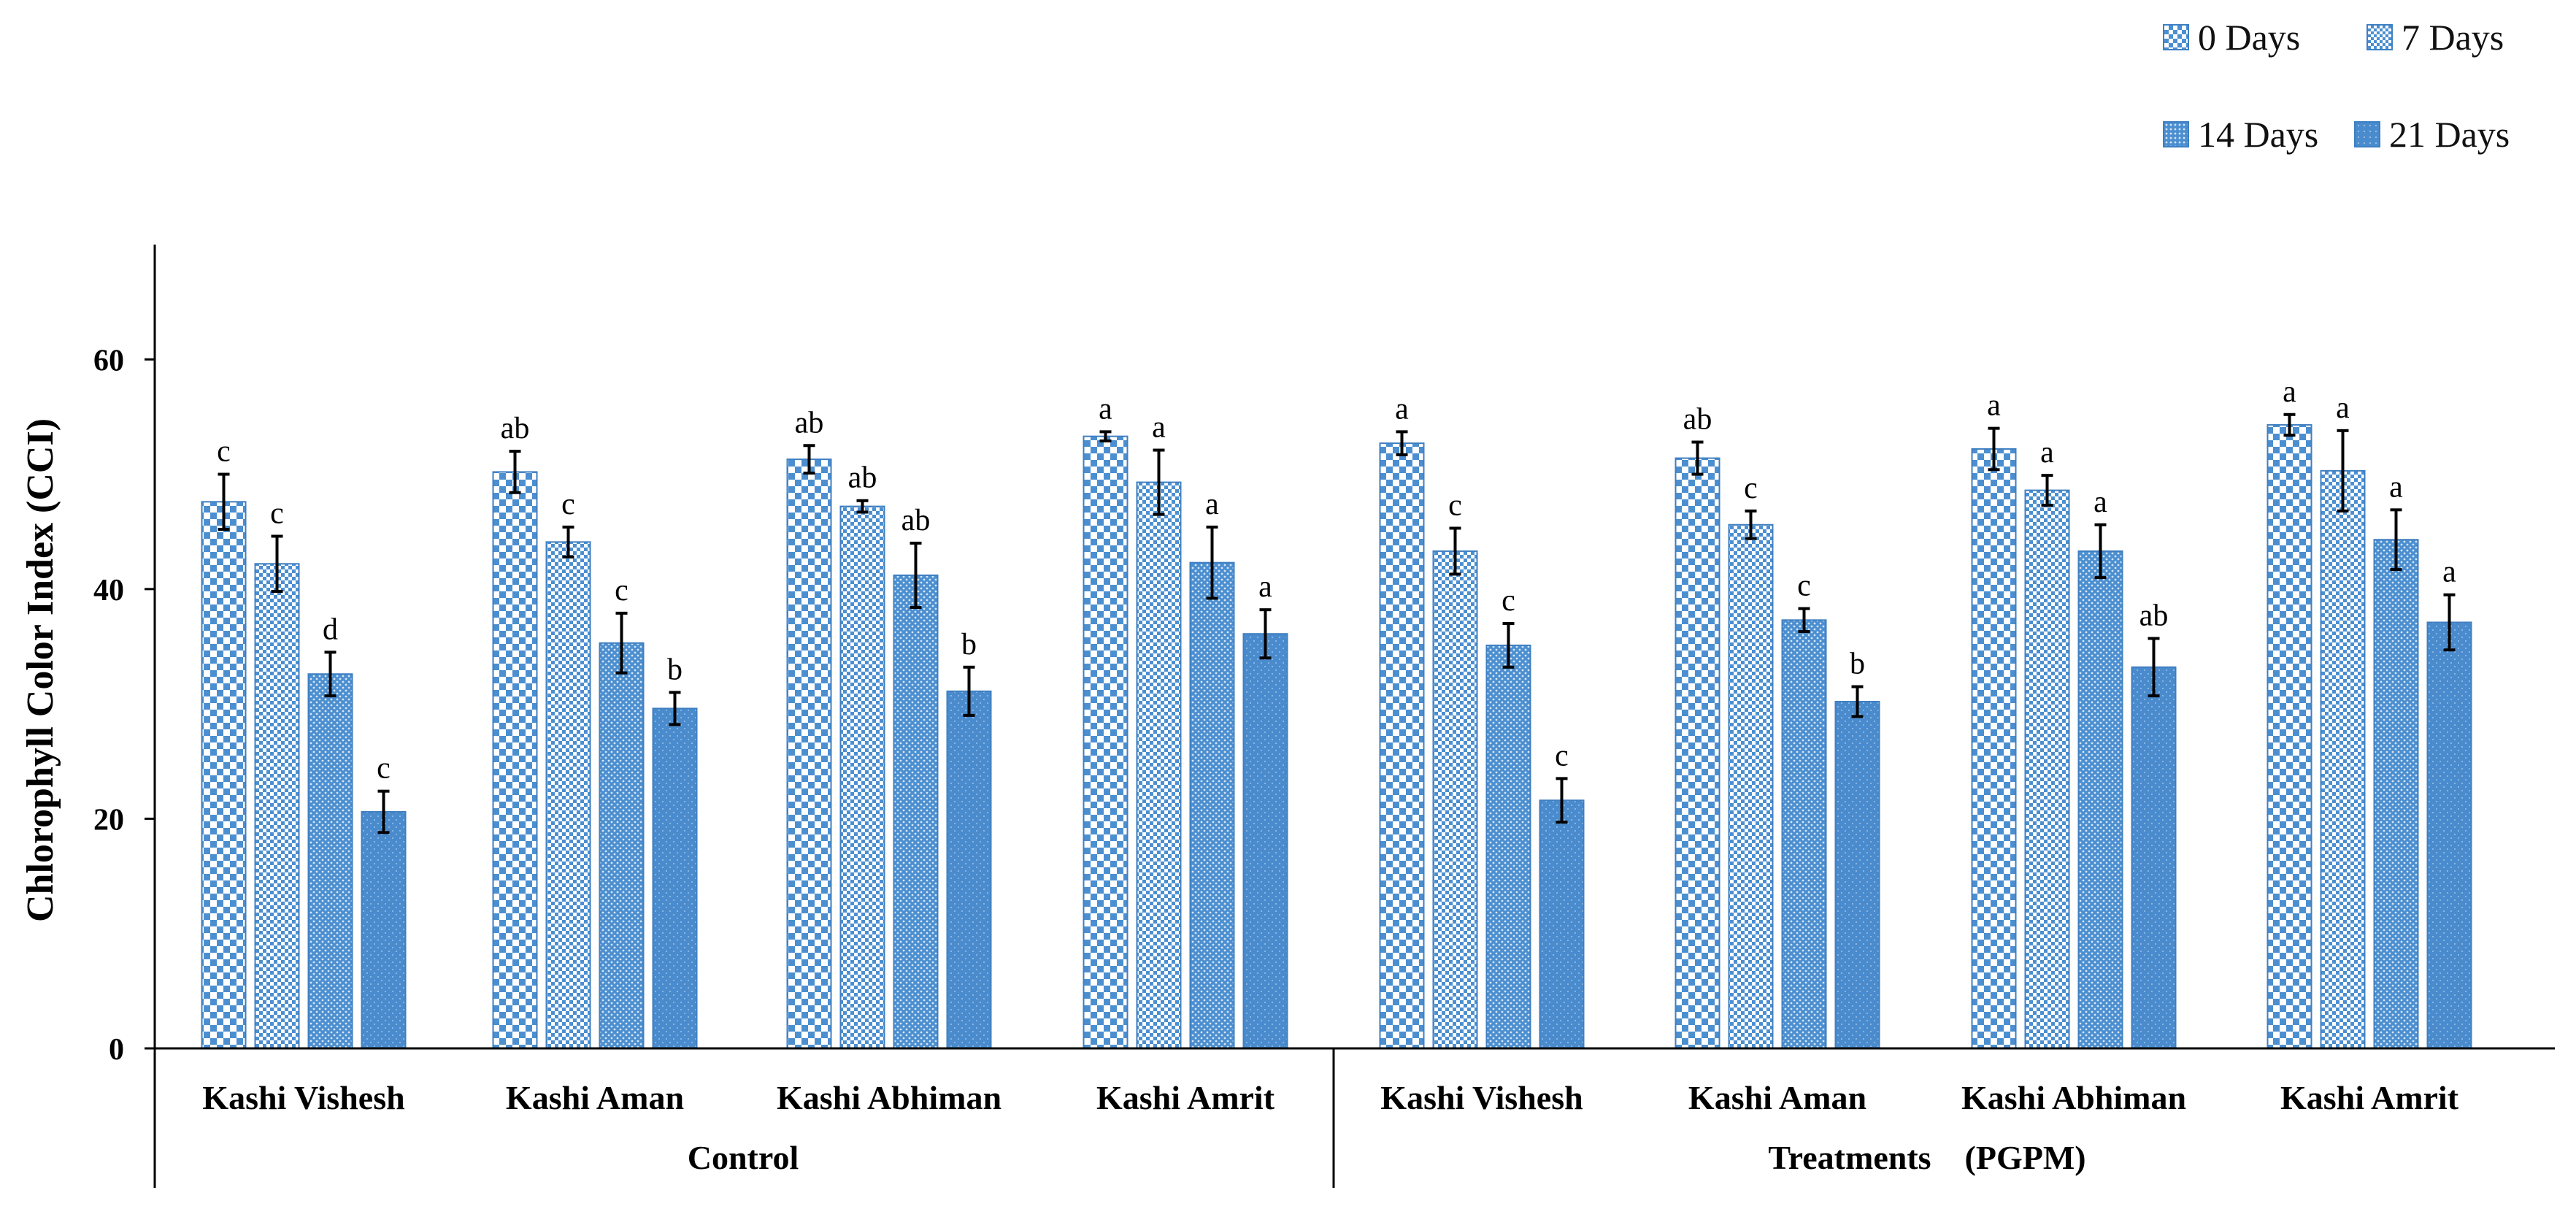 This screenshot has height=1209, width=2576. Describe the element at coordinates (675, 670) in the screenshot. I see `significance-label-cat1-21-days: b` at that location.